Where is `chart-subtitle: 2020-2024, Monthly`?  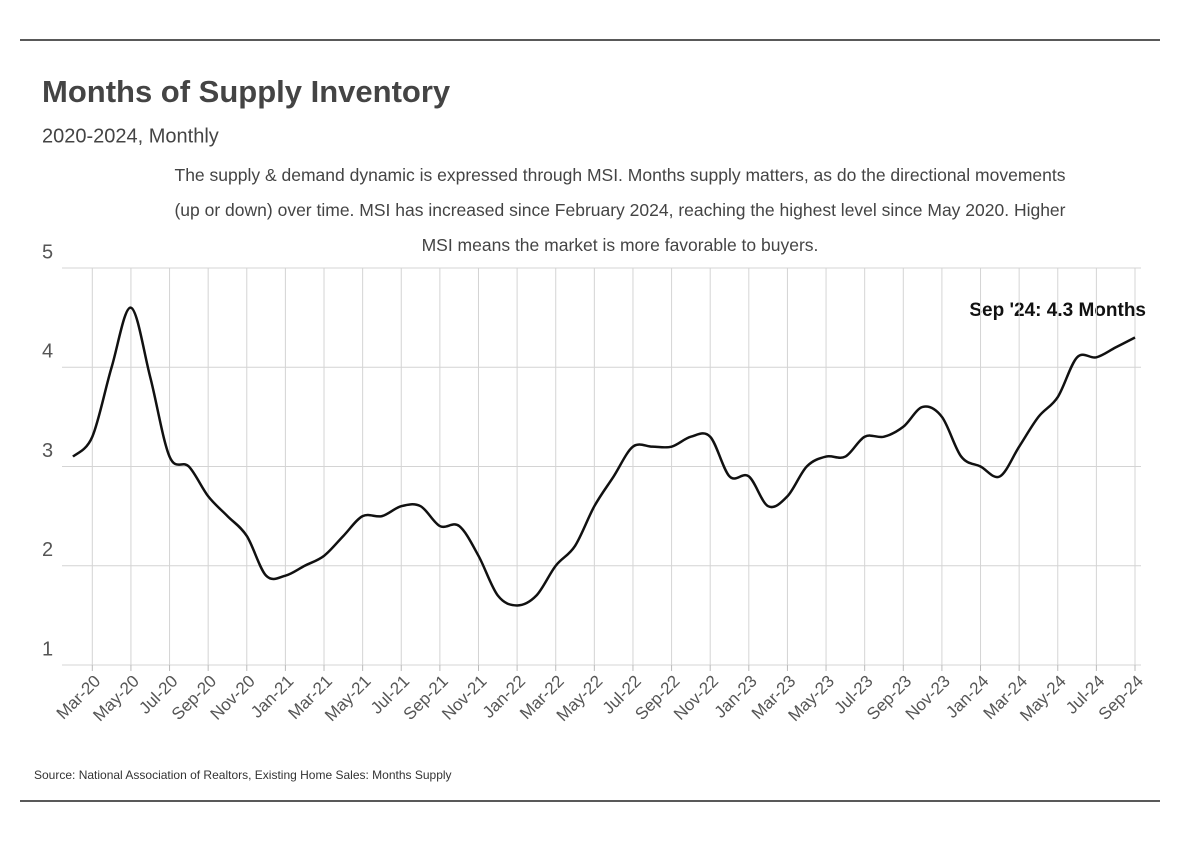 chart-subtitle: 2020-2024, Monthly is located at coordinates (130, 136).